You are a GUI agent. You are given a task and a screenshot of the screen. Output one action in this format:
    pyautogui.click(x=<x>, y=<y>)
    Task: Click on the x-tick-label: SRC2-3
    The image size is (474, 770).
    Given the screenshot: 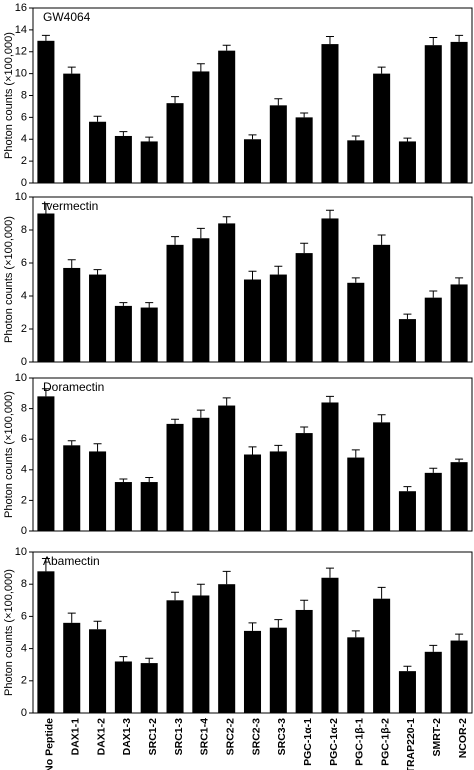 What is the action you would take?
    pyautogui.click(x=256, y=737)
    